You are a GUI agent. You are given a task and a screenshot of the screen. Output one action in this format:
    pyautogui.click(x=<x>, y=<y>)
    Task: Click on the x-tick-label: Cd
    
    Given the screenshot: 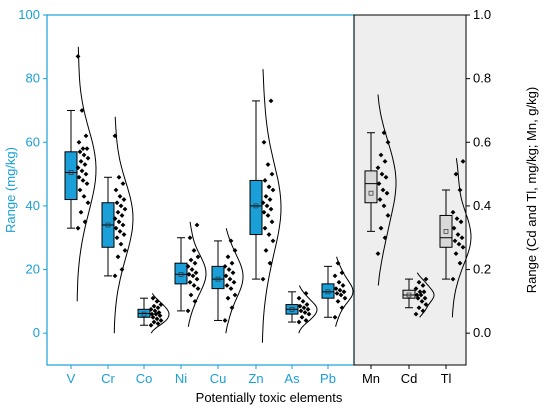 What is the action you would take?
    pyautogui.click(x=409, y=378)
    